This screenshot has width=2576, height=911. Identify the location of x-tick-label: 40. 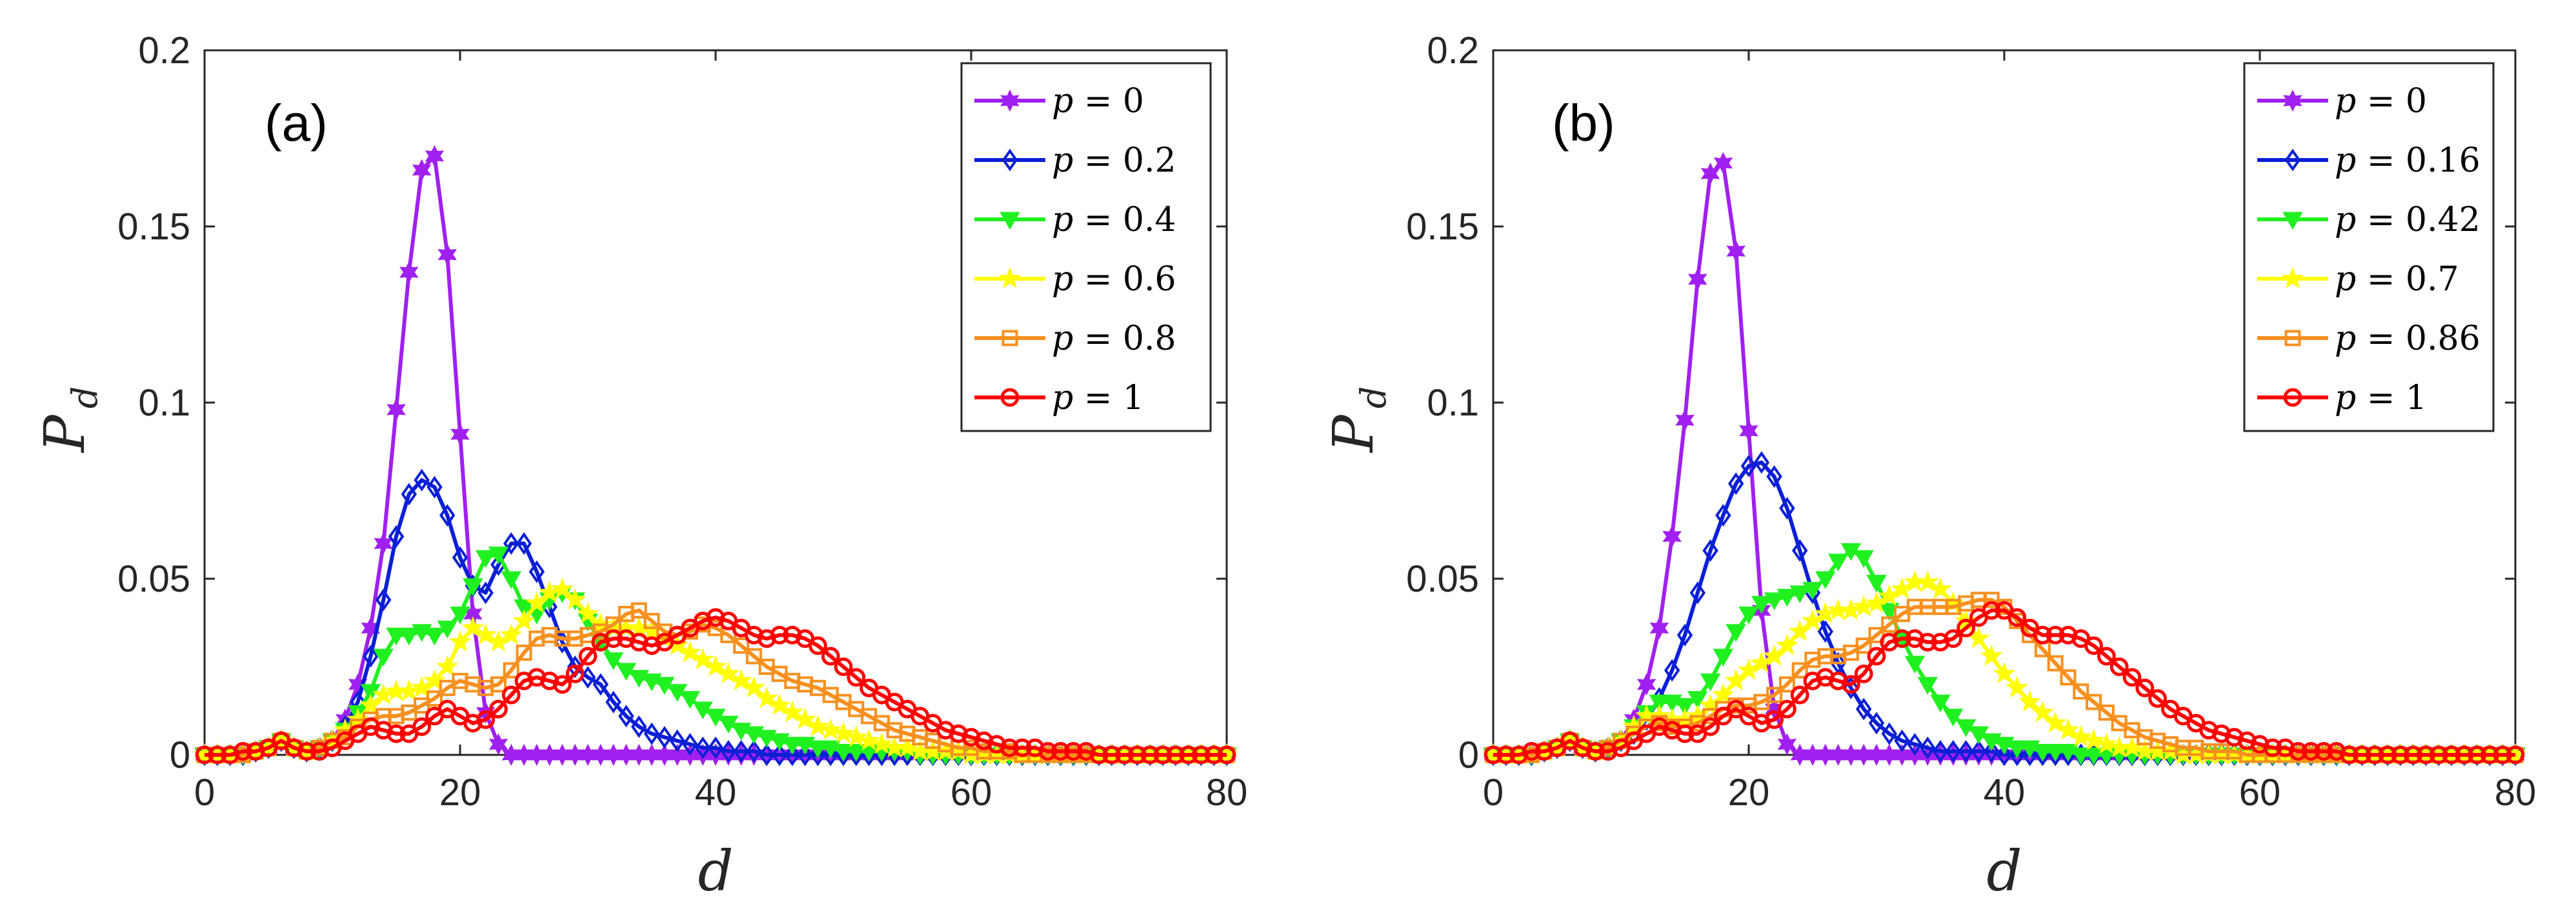
(2005, 793).